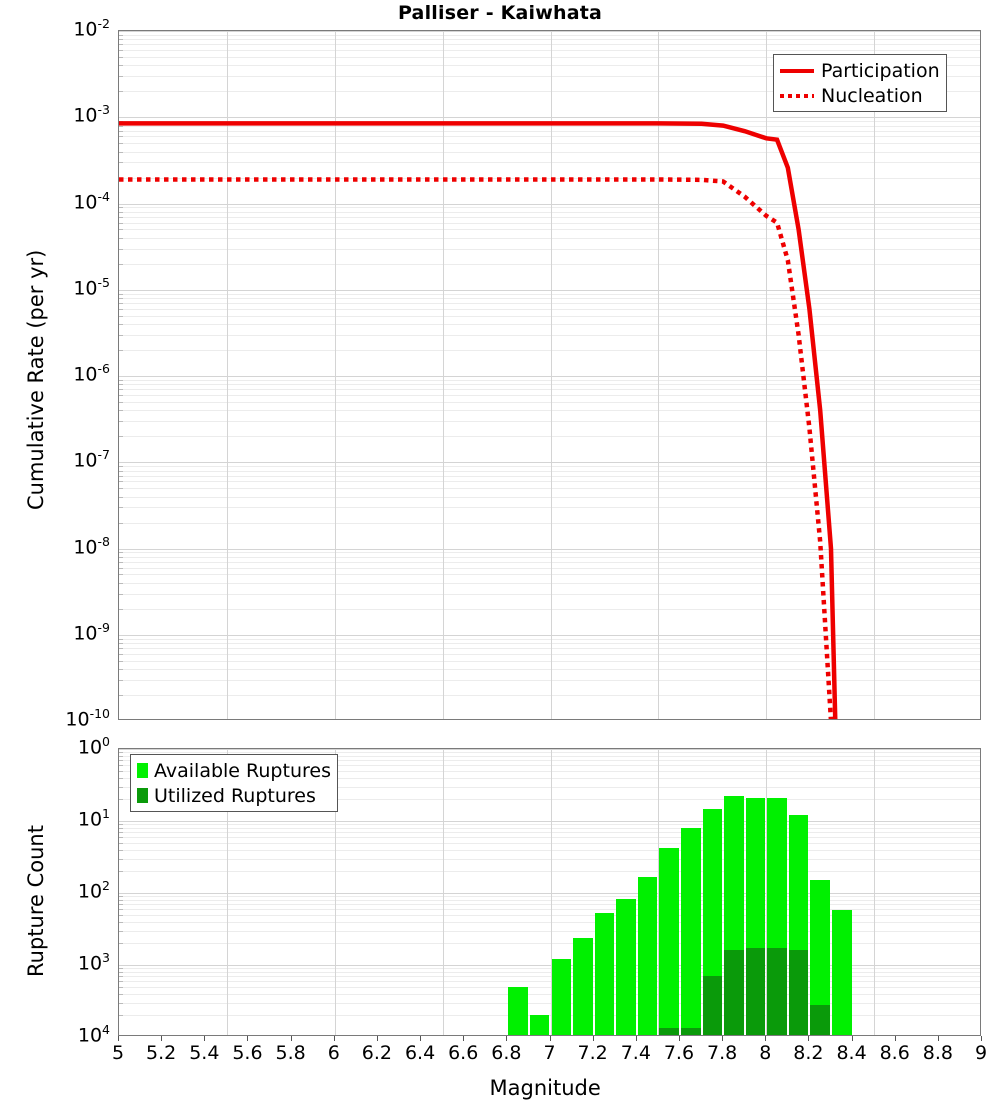  What do you see at coordinates (872, 95) in the screenshot?
I see `legend-label: Nucleation` at bounding box center [872, 95].